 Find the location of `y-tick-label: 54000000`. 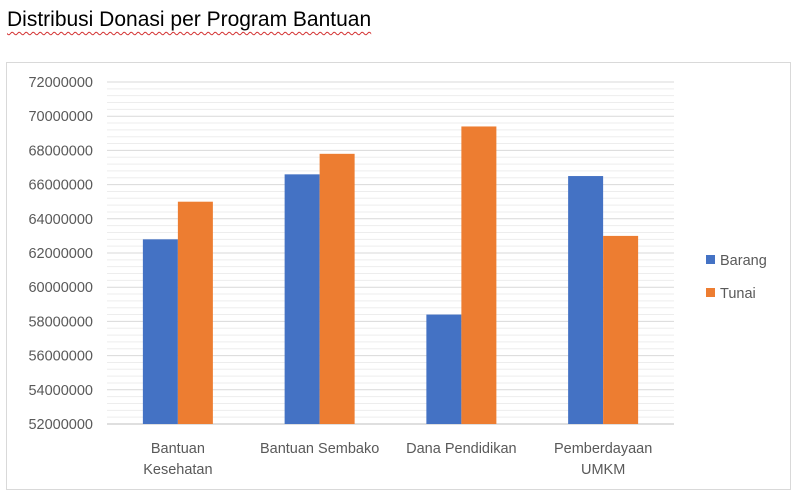

y-tick-label: 54000000 is located at coordinates (60, 391).